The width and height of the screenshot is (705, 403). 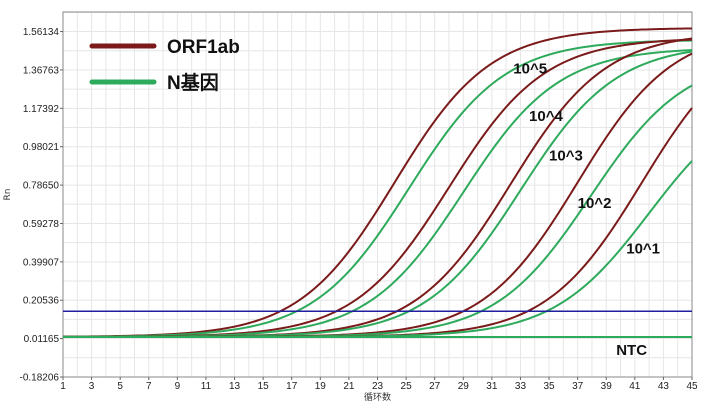 What do you see at coordinates (692, 386) in the screenshot?
I see `x-tick-label: 45` at bounding box center [692, 386].